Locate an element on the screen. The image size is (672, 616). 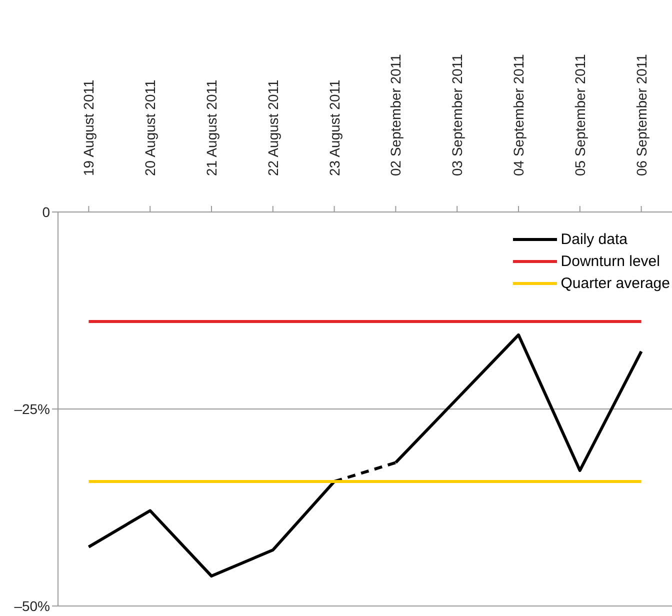
x-tick-label: 22 August 2011 is located at coordinates (272, 128).